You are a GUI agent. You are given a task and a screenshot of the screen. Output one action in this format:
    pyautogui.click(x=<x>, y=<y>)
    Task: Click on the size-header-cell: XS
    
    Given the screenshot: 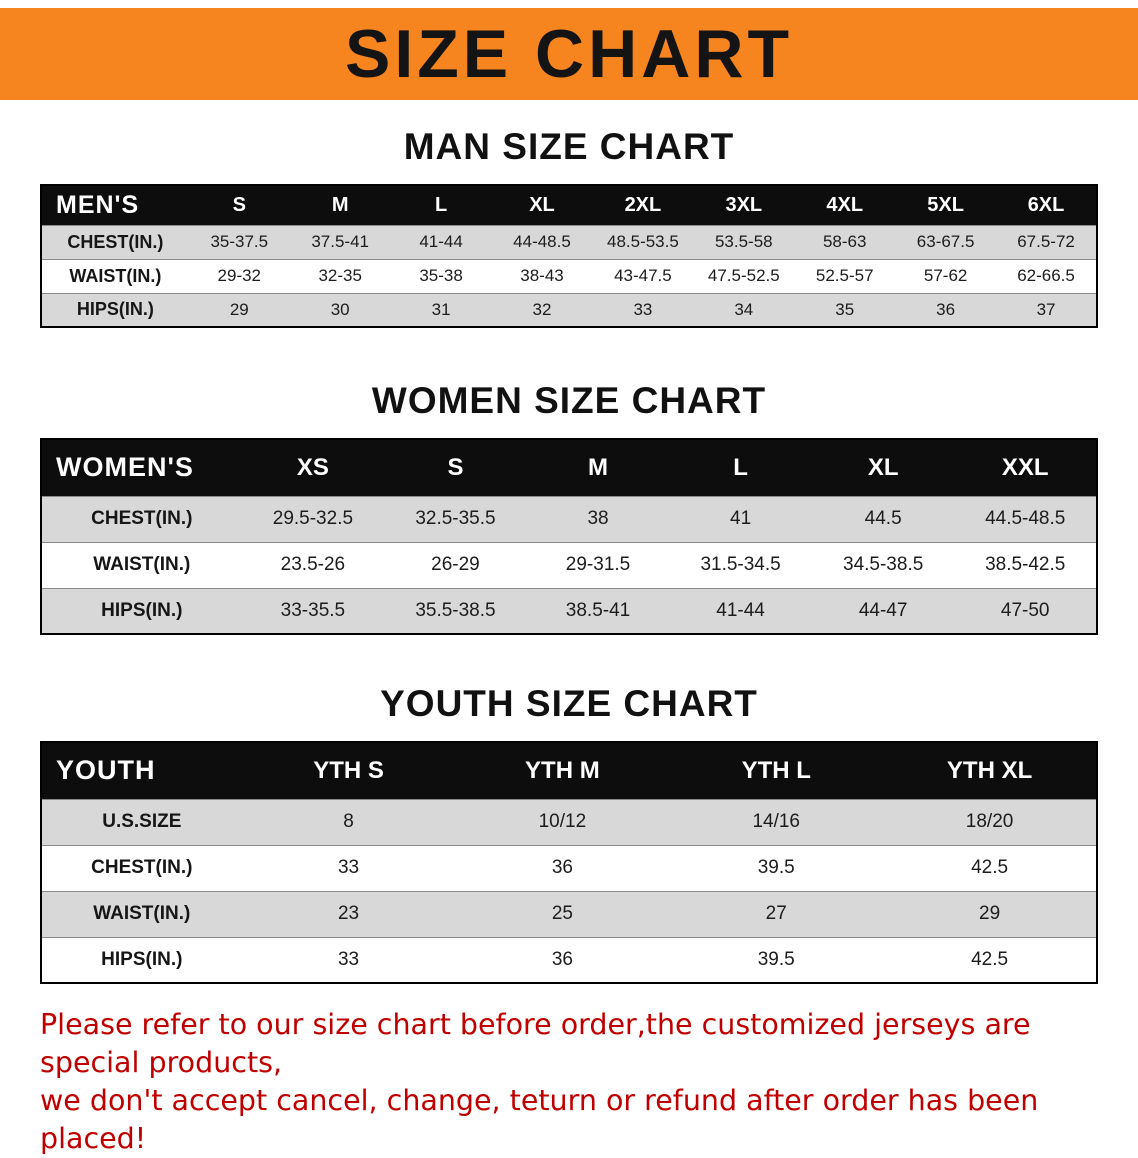 What is the action you would take?
    pyautogui.click(x=313, y=467)
    